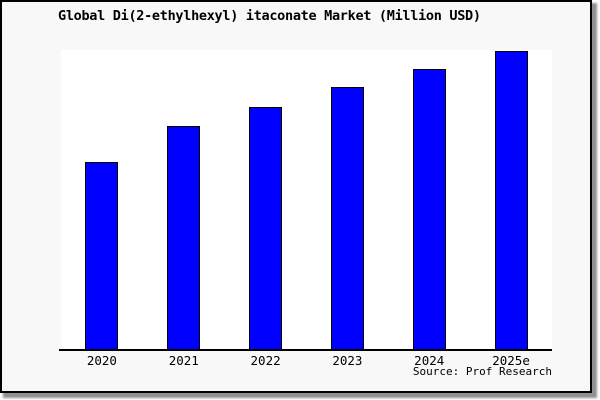 The width and height of the screenshot is (600, 400). What do you see at coordinates (102, 255) in the screenshot?
I see `bar-2020` at bounding box center [102, 255].